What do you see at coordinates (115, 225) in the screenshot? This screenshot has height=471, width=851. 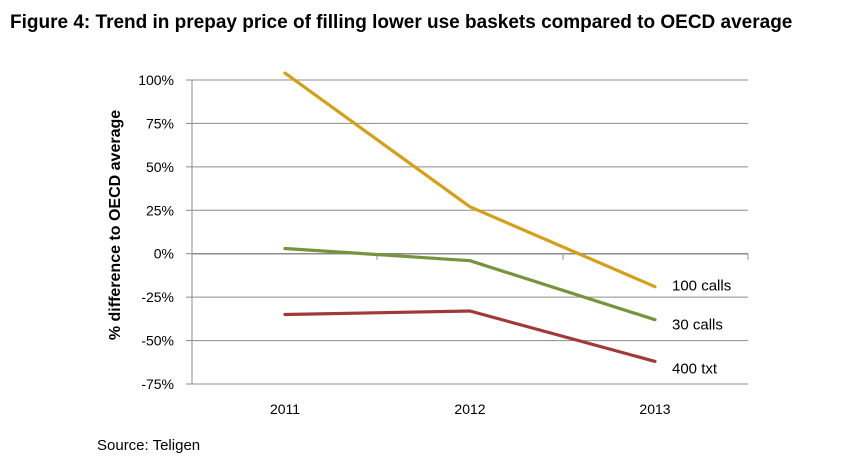 I see `y-axis-label: % difference to OECD average` at bounding box center [115, 225].